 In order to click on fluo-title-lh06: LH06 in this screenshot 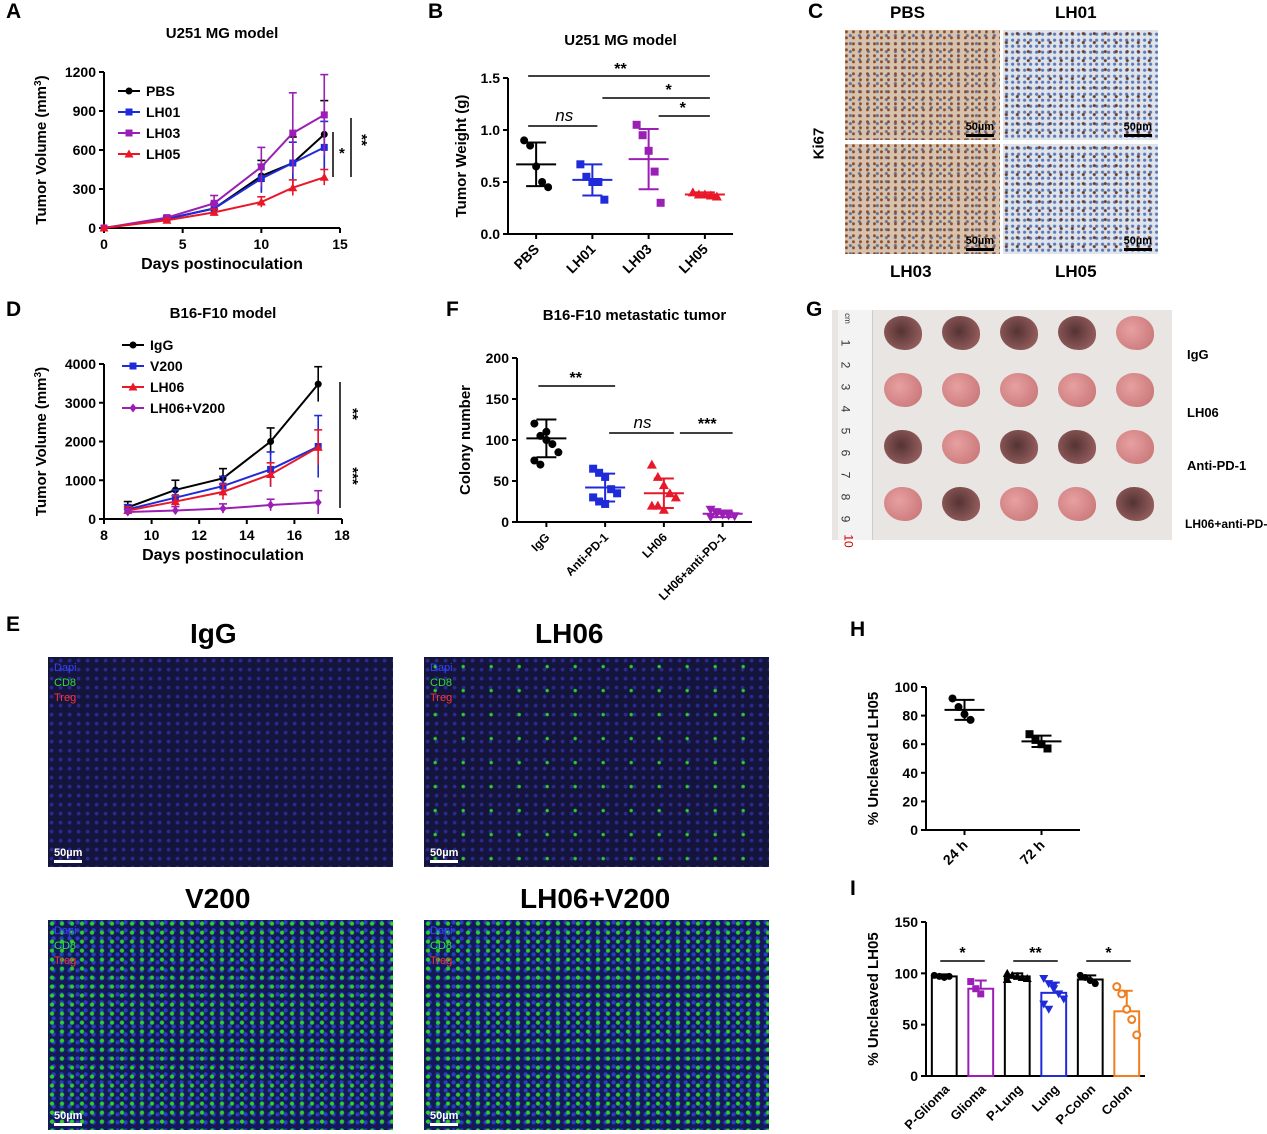, I will do `click(569, 633)`.